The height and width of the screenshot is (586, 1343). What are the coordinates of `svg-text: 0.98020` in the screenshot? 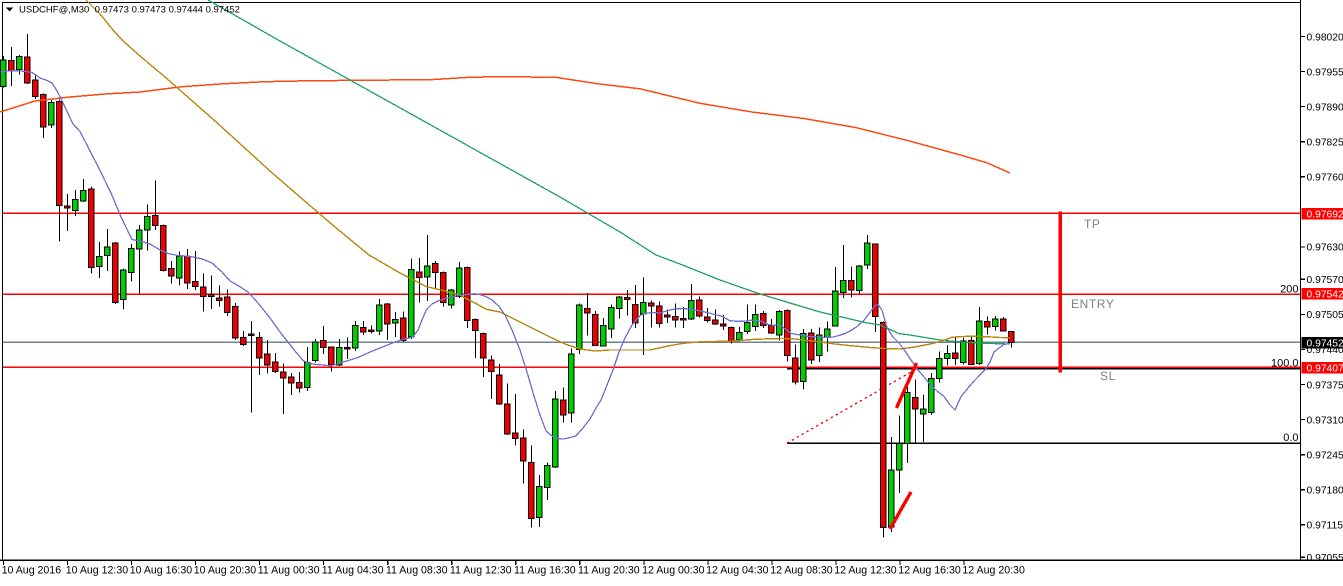 It's located at (1325, 37).